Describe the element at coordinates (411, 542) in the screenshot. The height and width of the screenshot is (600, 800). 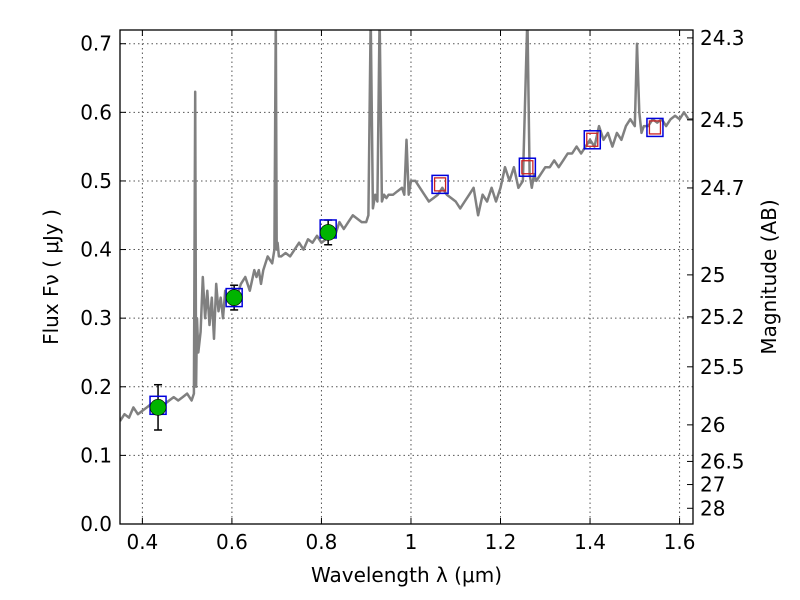
I see `x-tick-label: 1` at that location.